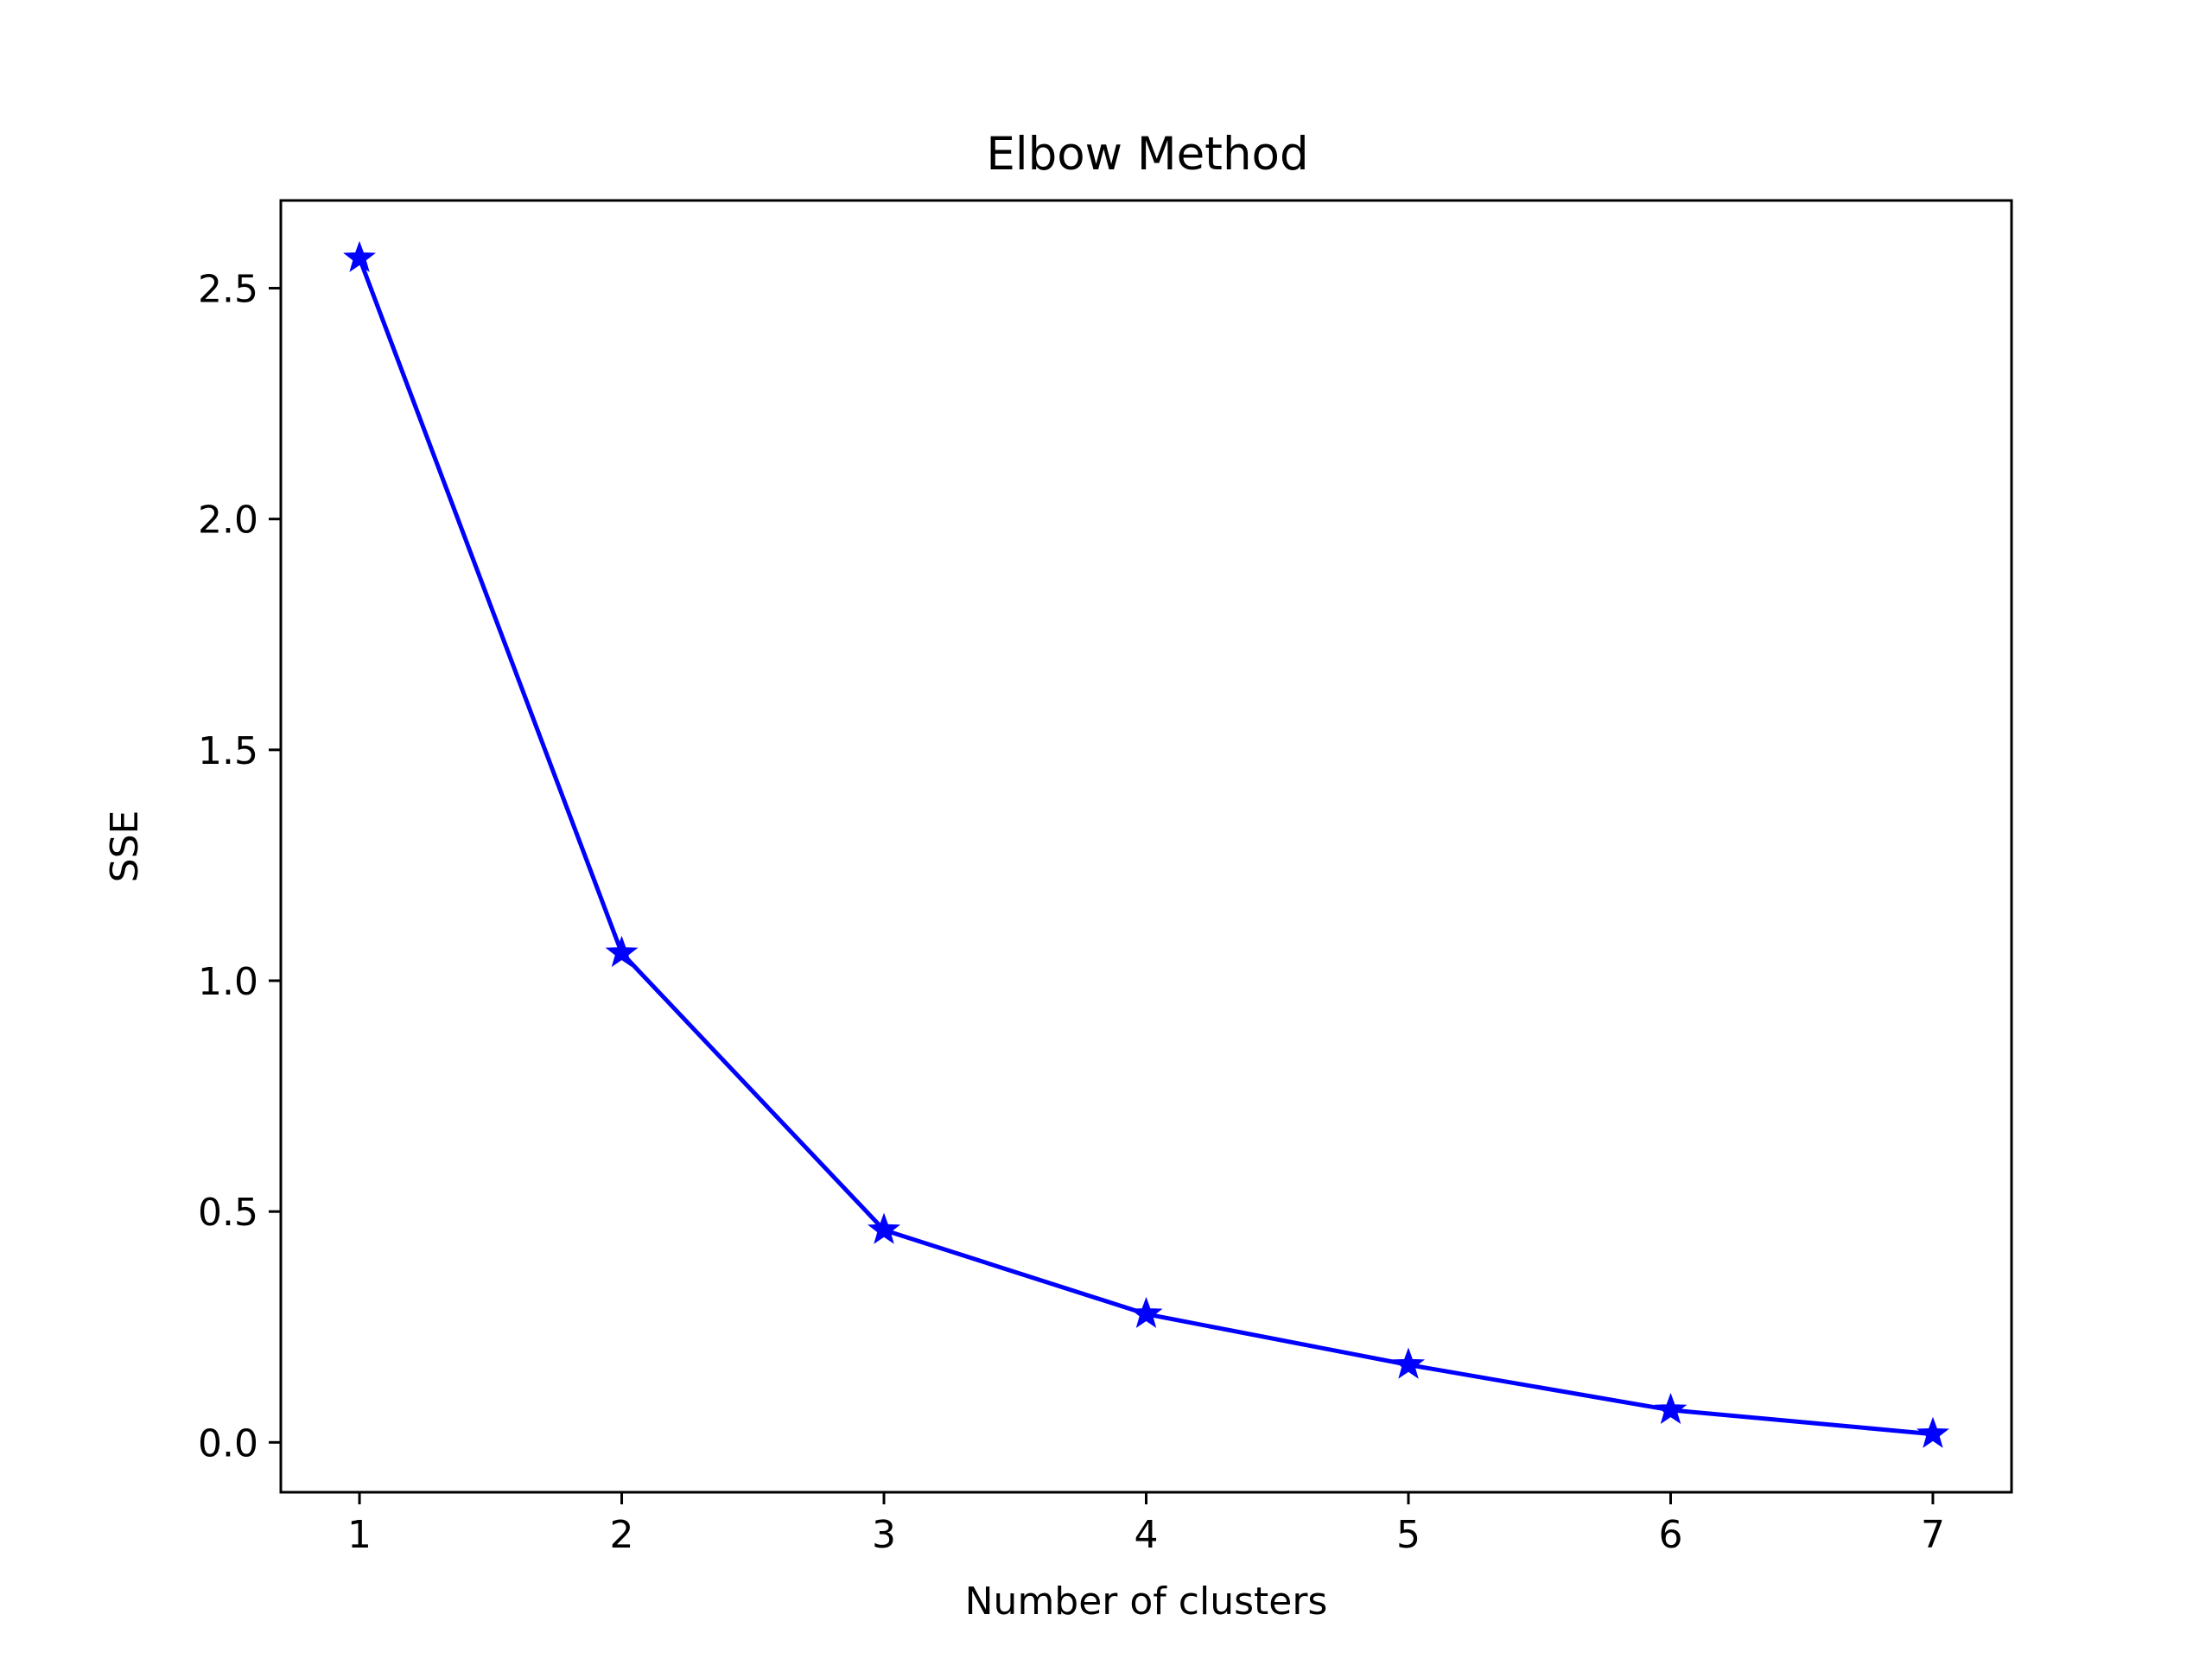  What do you see at coordinates (228, 1213) in the screenshot?
I see `y-tick-label: 0.5` at bounding box center [228, 1213].